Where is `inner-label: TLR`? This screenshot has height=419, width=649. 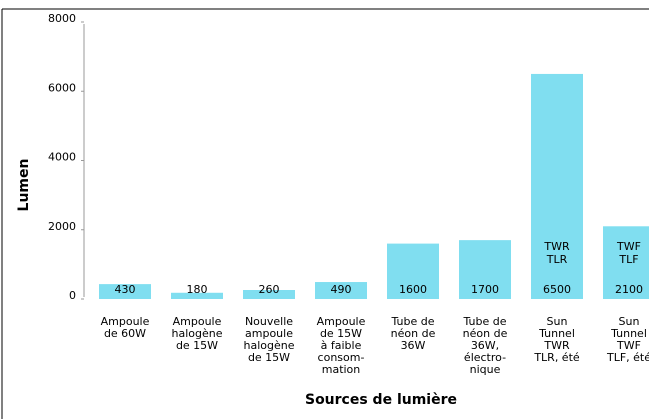 inner-label: TLR is located at coordinates (557, 259).